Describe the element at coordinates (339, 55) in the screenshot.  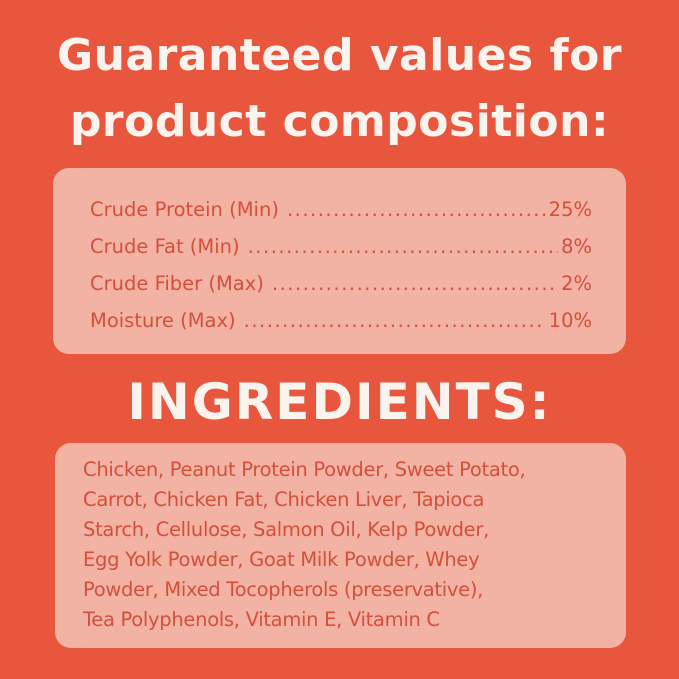
I see `heading-line-1: Guaranteed values for` at that location.